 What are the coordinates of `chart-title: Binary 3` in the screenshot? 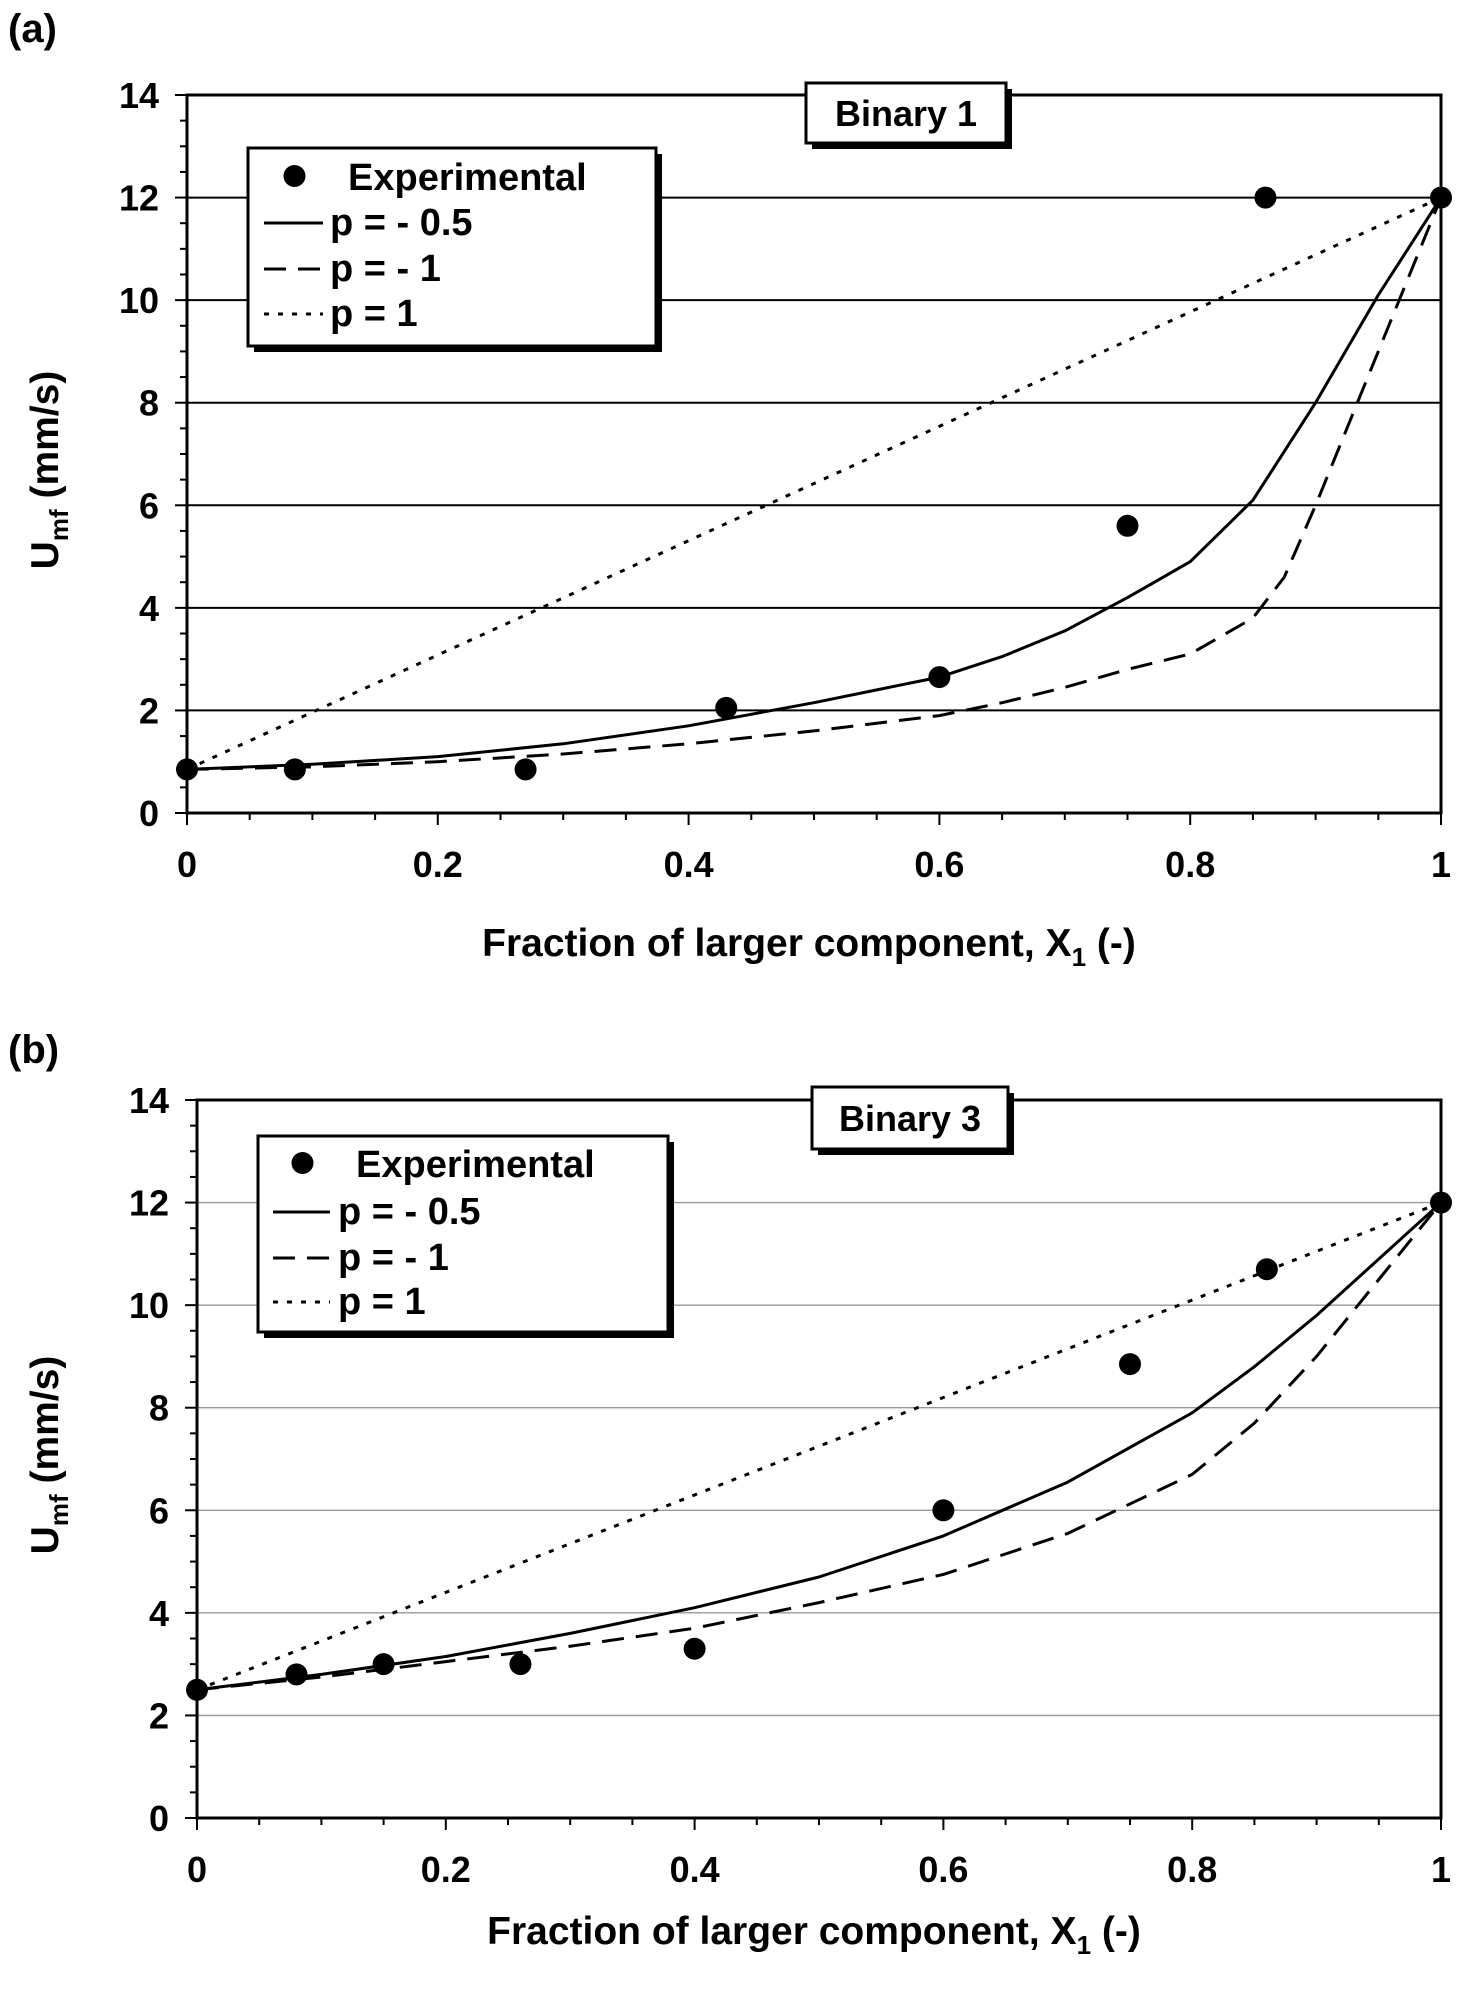 It's located at (910, 1118).